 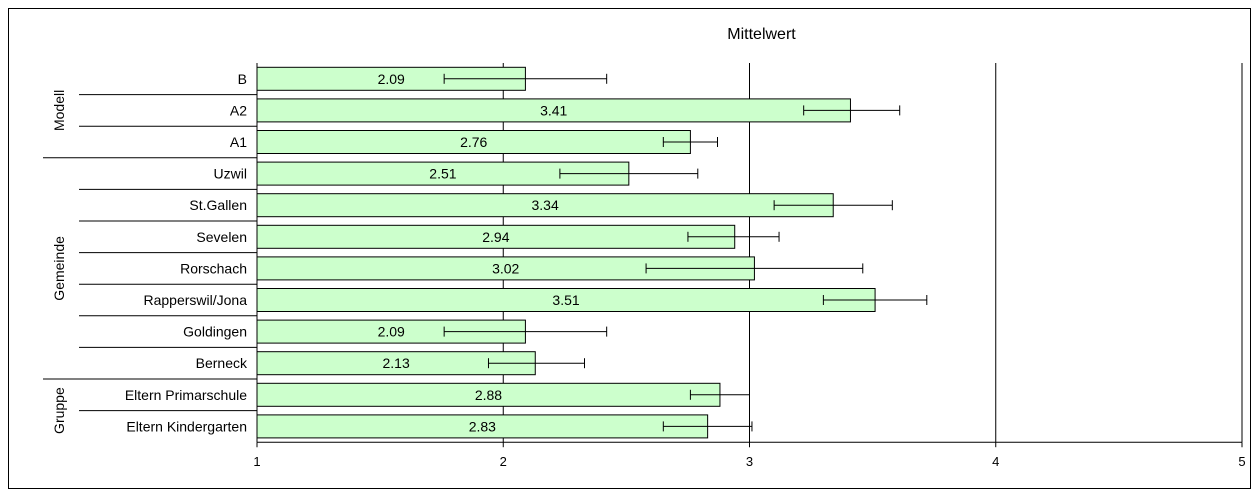 What do you see at coordinates (222, 363) in the screenshot?
I see `category-label: Berneck` at bounding box center [222, 363].